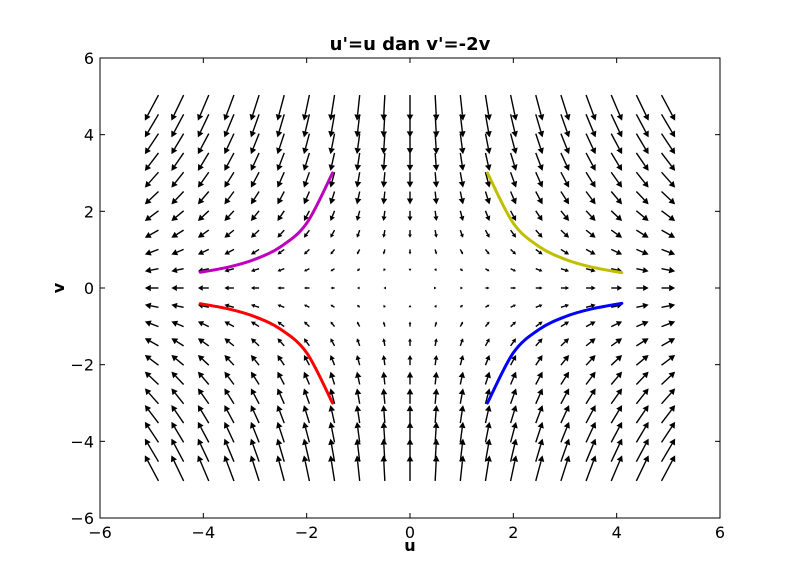 The height and width of the screenshot is (575, 800). Describe the element at coordinates (58, 287) in the screenshot. I see `y-axis-label: v` at that location.